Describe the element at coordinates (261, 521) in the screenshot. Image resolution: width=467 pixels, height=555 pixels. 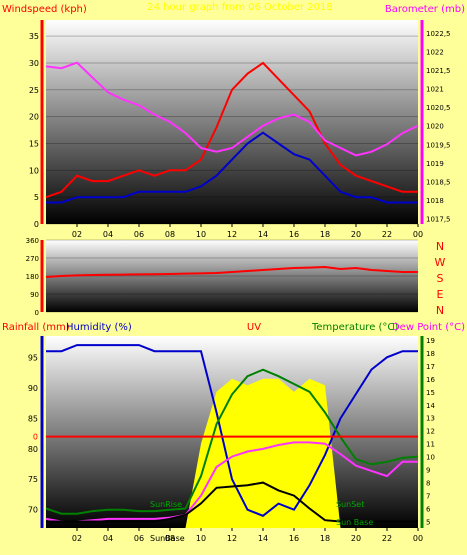
I see `sun-annotations: SunRise SunSet Sun Base SunBase` at that location.